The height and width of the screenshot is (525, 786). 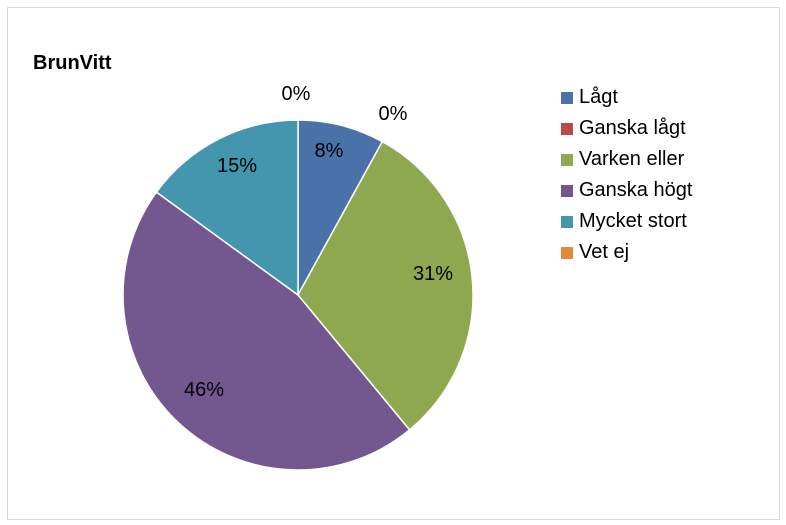 I want to click on pie-slice-varken-eller, so click(x=385, y=285).